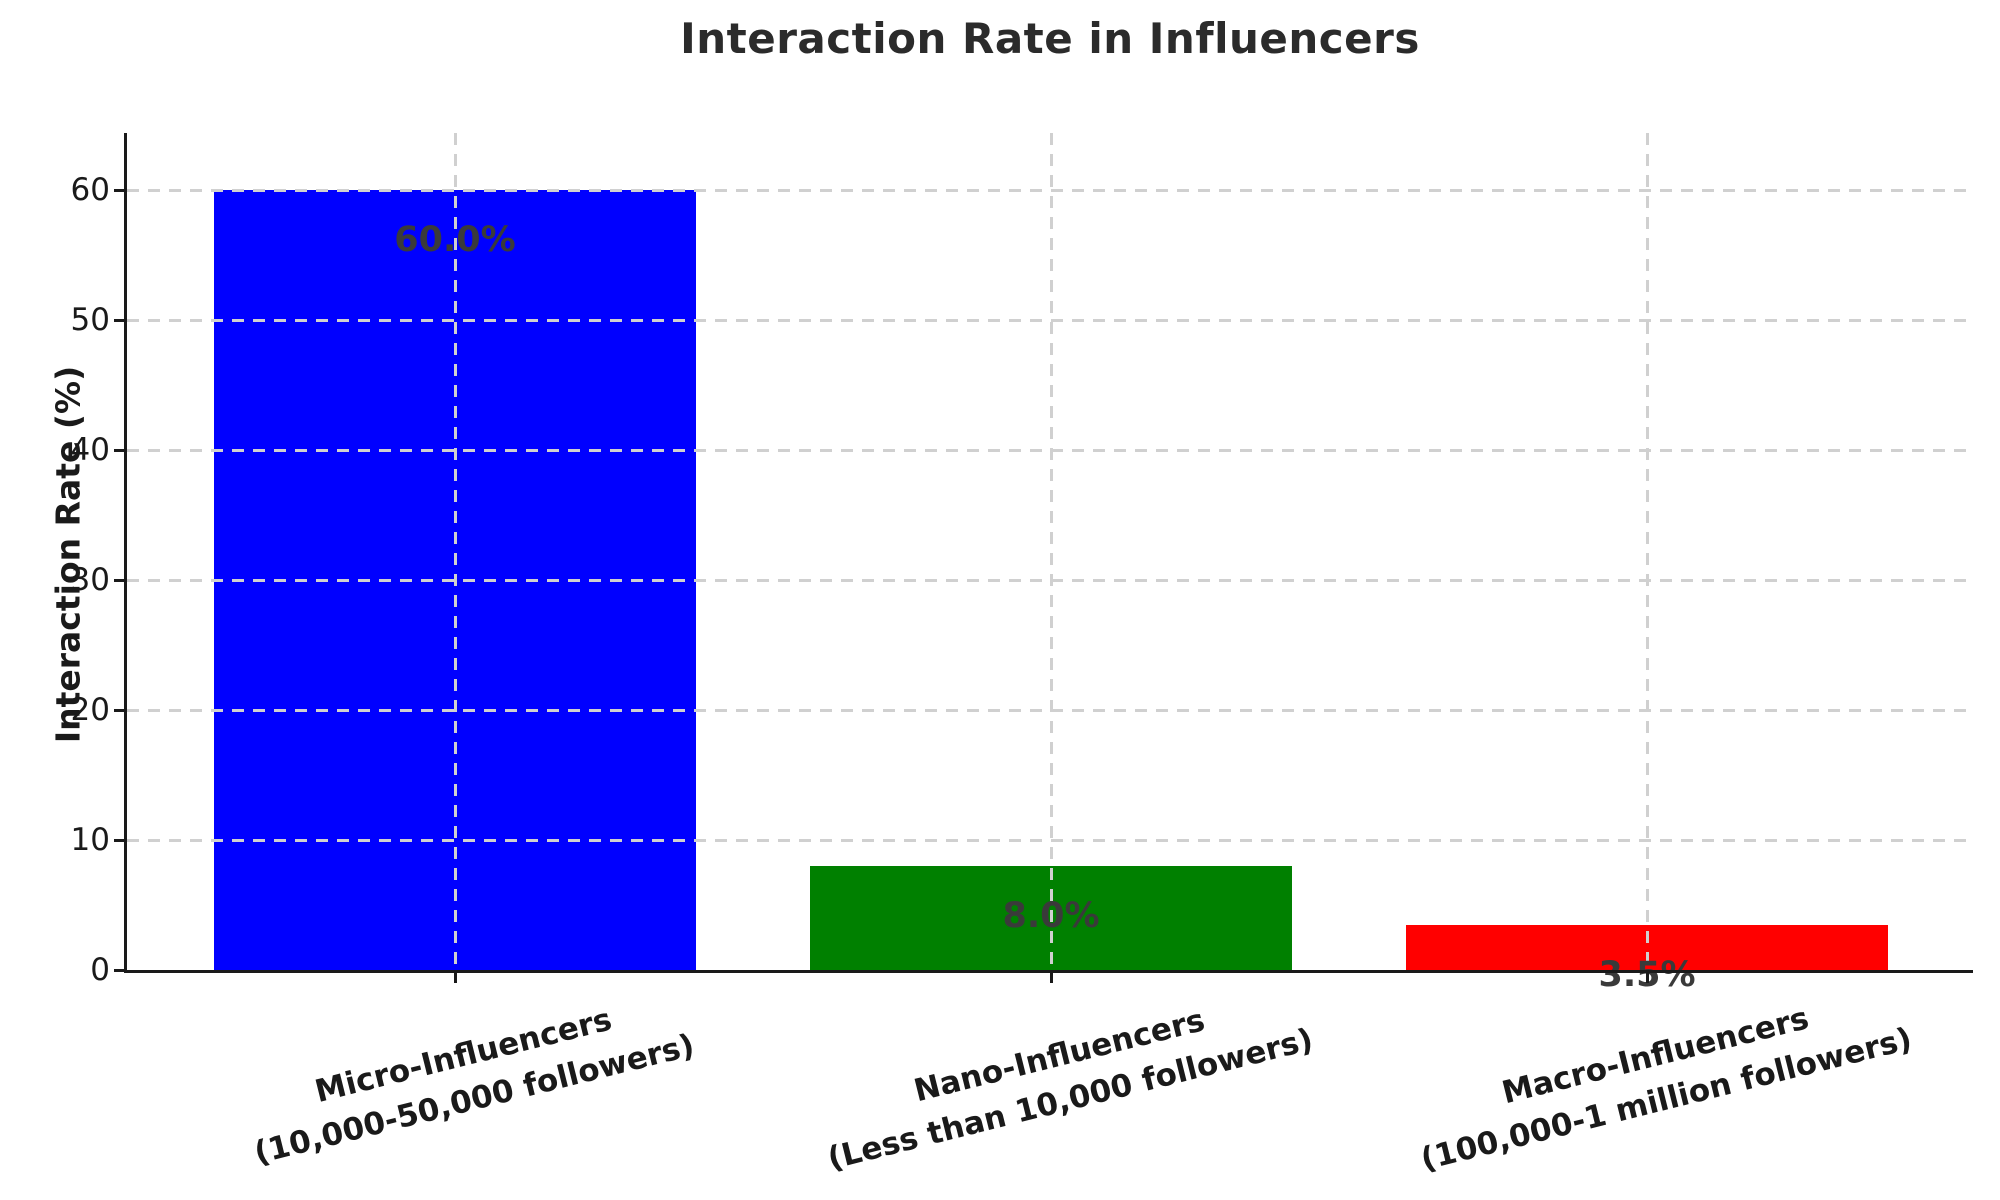  I want to click on y-tick-label: 10, so click(90, 840).